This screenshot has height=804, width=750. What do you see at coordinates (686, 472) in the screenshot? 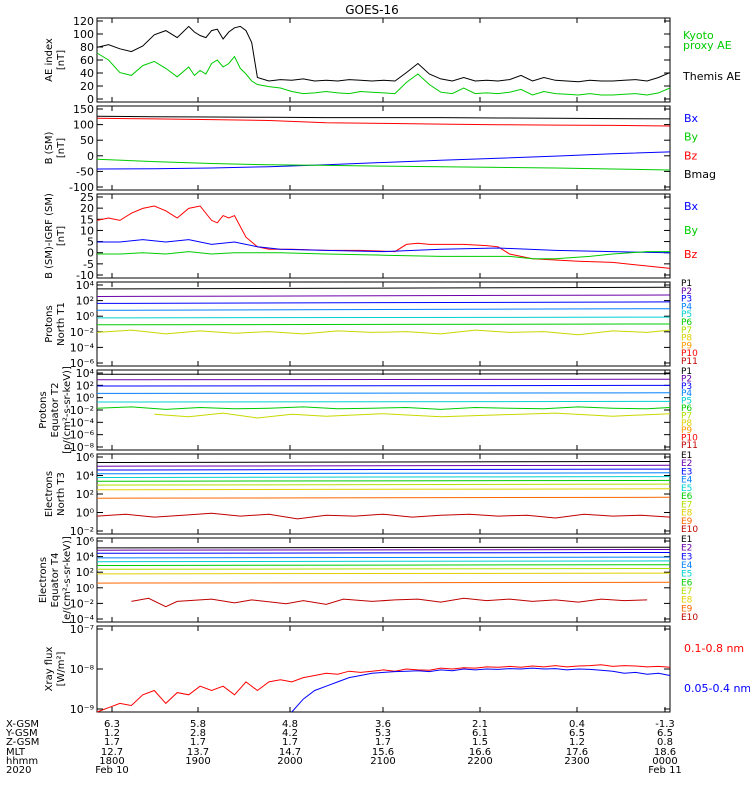
I see `electrons-t3-legend-e3: E3` at bounding box center [686, 472].